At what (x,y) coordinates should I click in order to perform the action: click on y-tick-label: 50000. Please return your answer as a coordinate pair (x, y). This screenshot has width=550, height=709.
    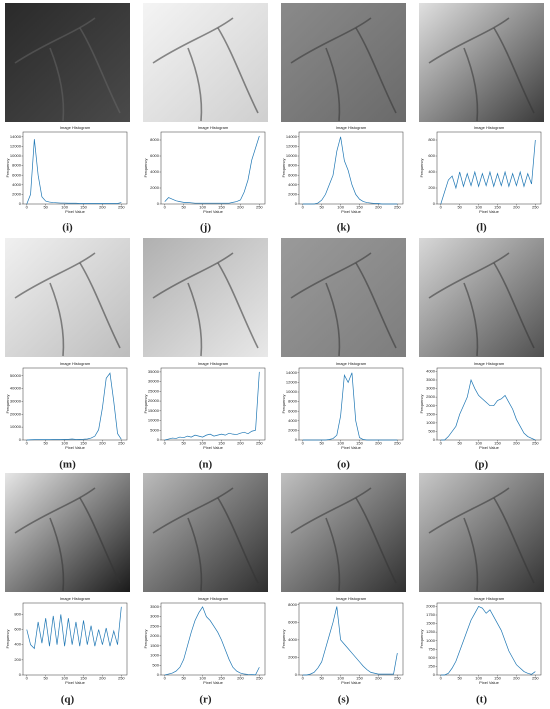
    Looking at the image, I should click on (16, 375).